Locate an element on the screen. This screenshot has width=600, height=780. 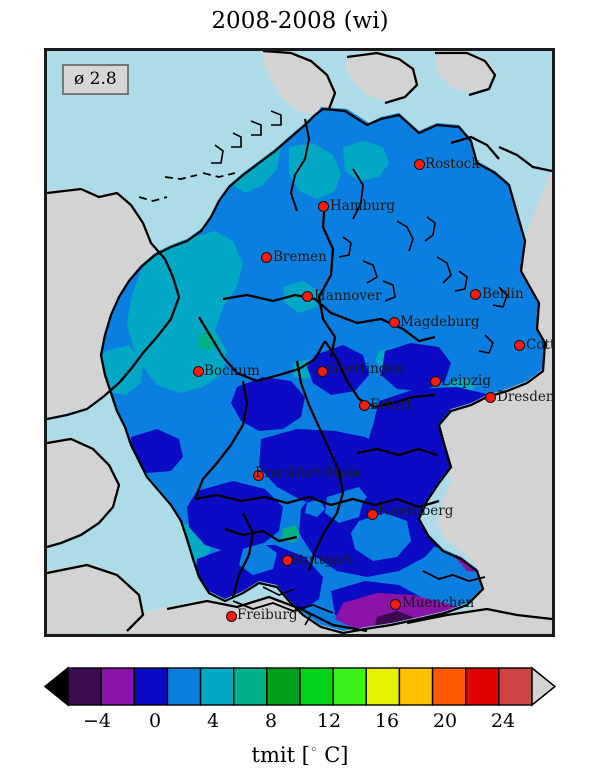
figure-title: 2008-2008 (wi) is located at coordinates (300, 21).